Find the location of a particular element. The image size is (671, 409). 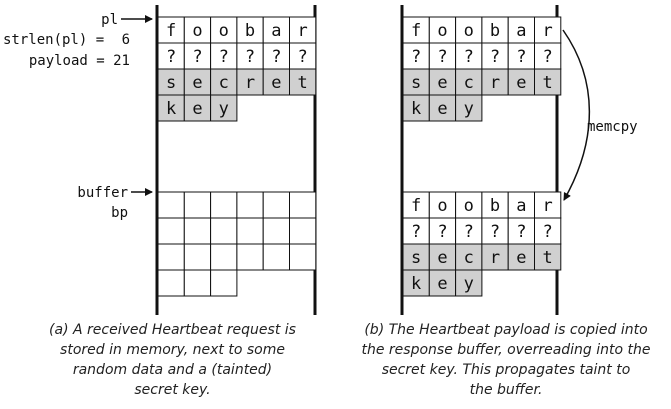

memcpy-label: memcpy is located at coordinates (612, 127).